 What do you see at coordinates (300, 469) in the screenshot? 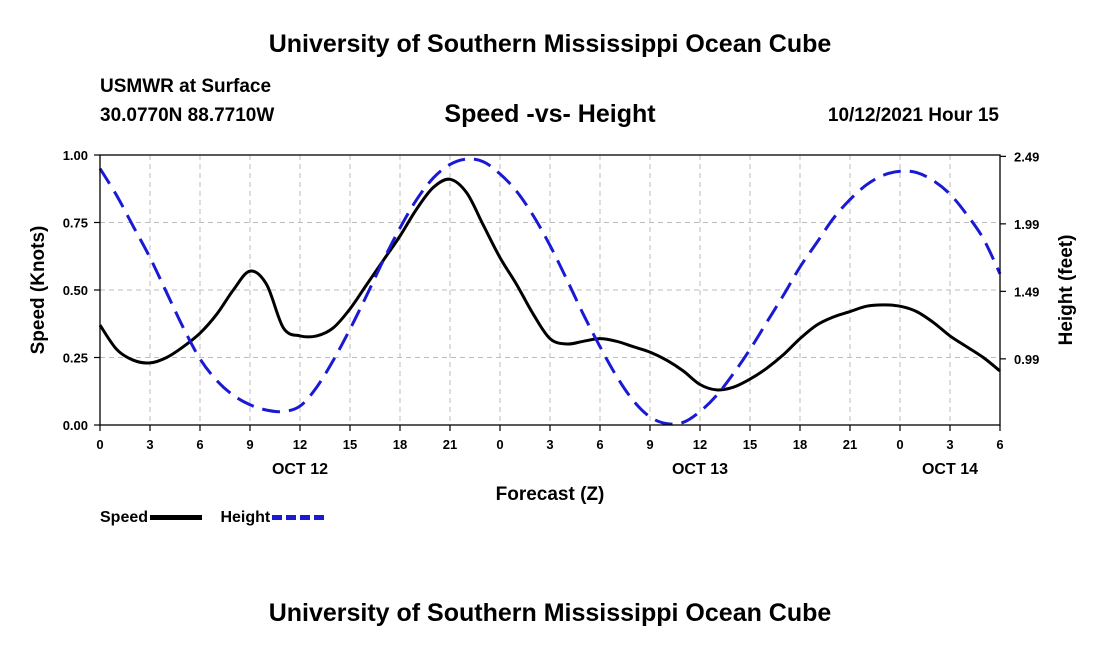
I see `x-date-label: OCT 12` at bounding box center [300, 469].